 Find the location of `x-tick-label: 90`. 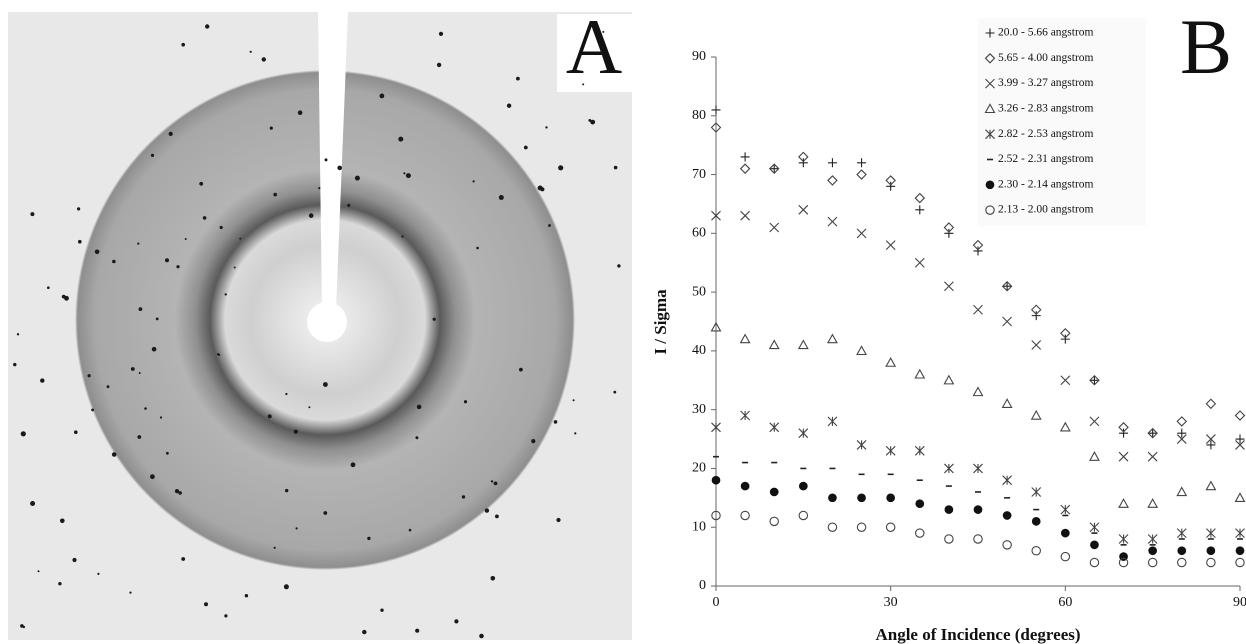

x-tick-label: 90 is located at coordinates (1239, 602).